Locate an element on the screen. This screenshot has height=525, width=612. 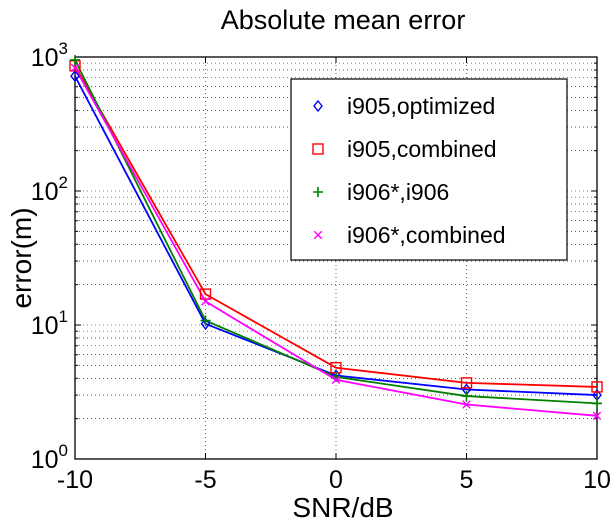
legend-entry-2: i905,combined is located at coordinates (422, 149).